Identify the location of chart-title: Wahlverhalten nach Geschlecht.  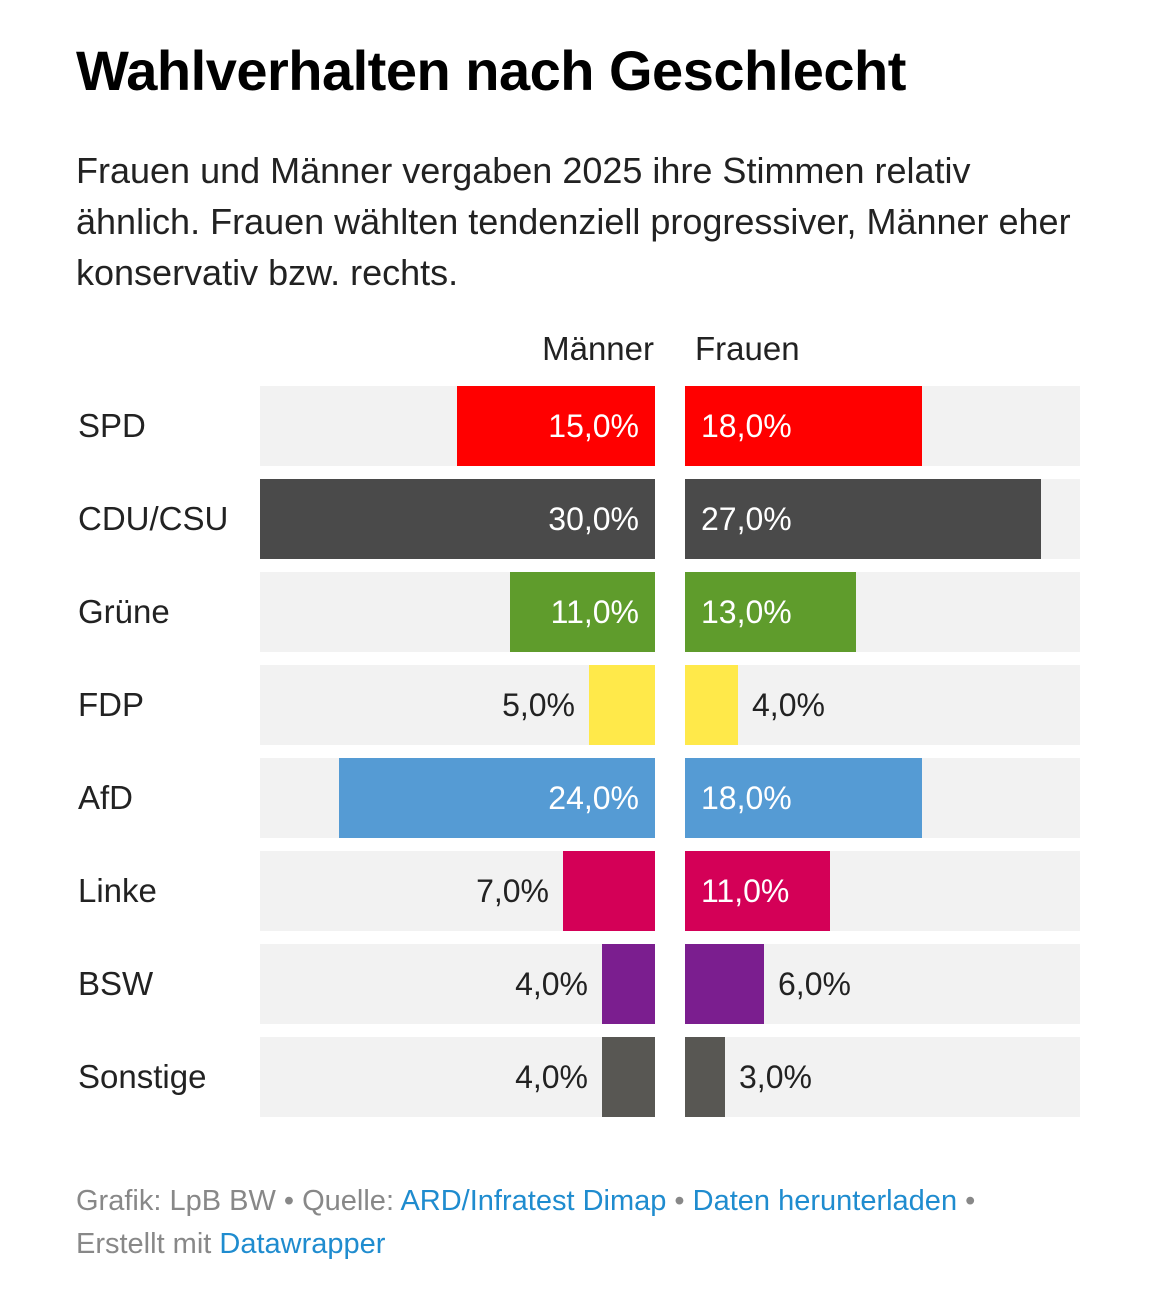
(491, 70).